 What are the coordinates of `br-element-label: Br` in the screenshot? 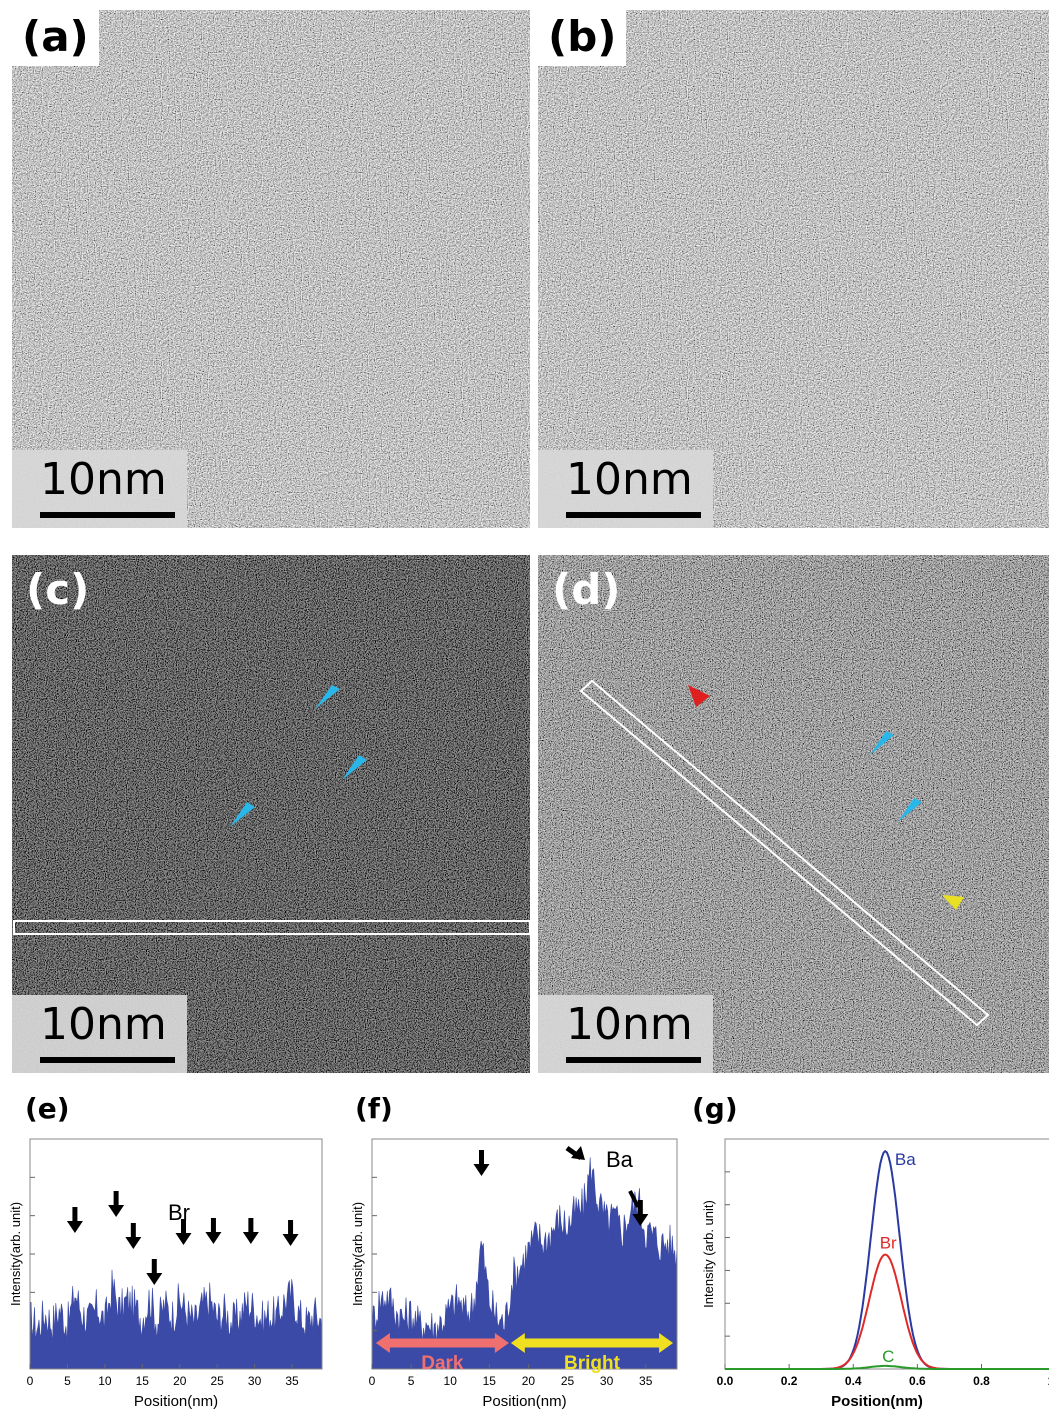 It's located at (179, 1212).